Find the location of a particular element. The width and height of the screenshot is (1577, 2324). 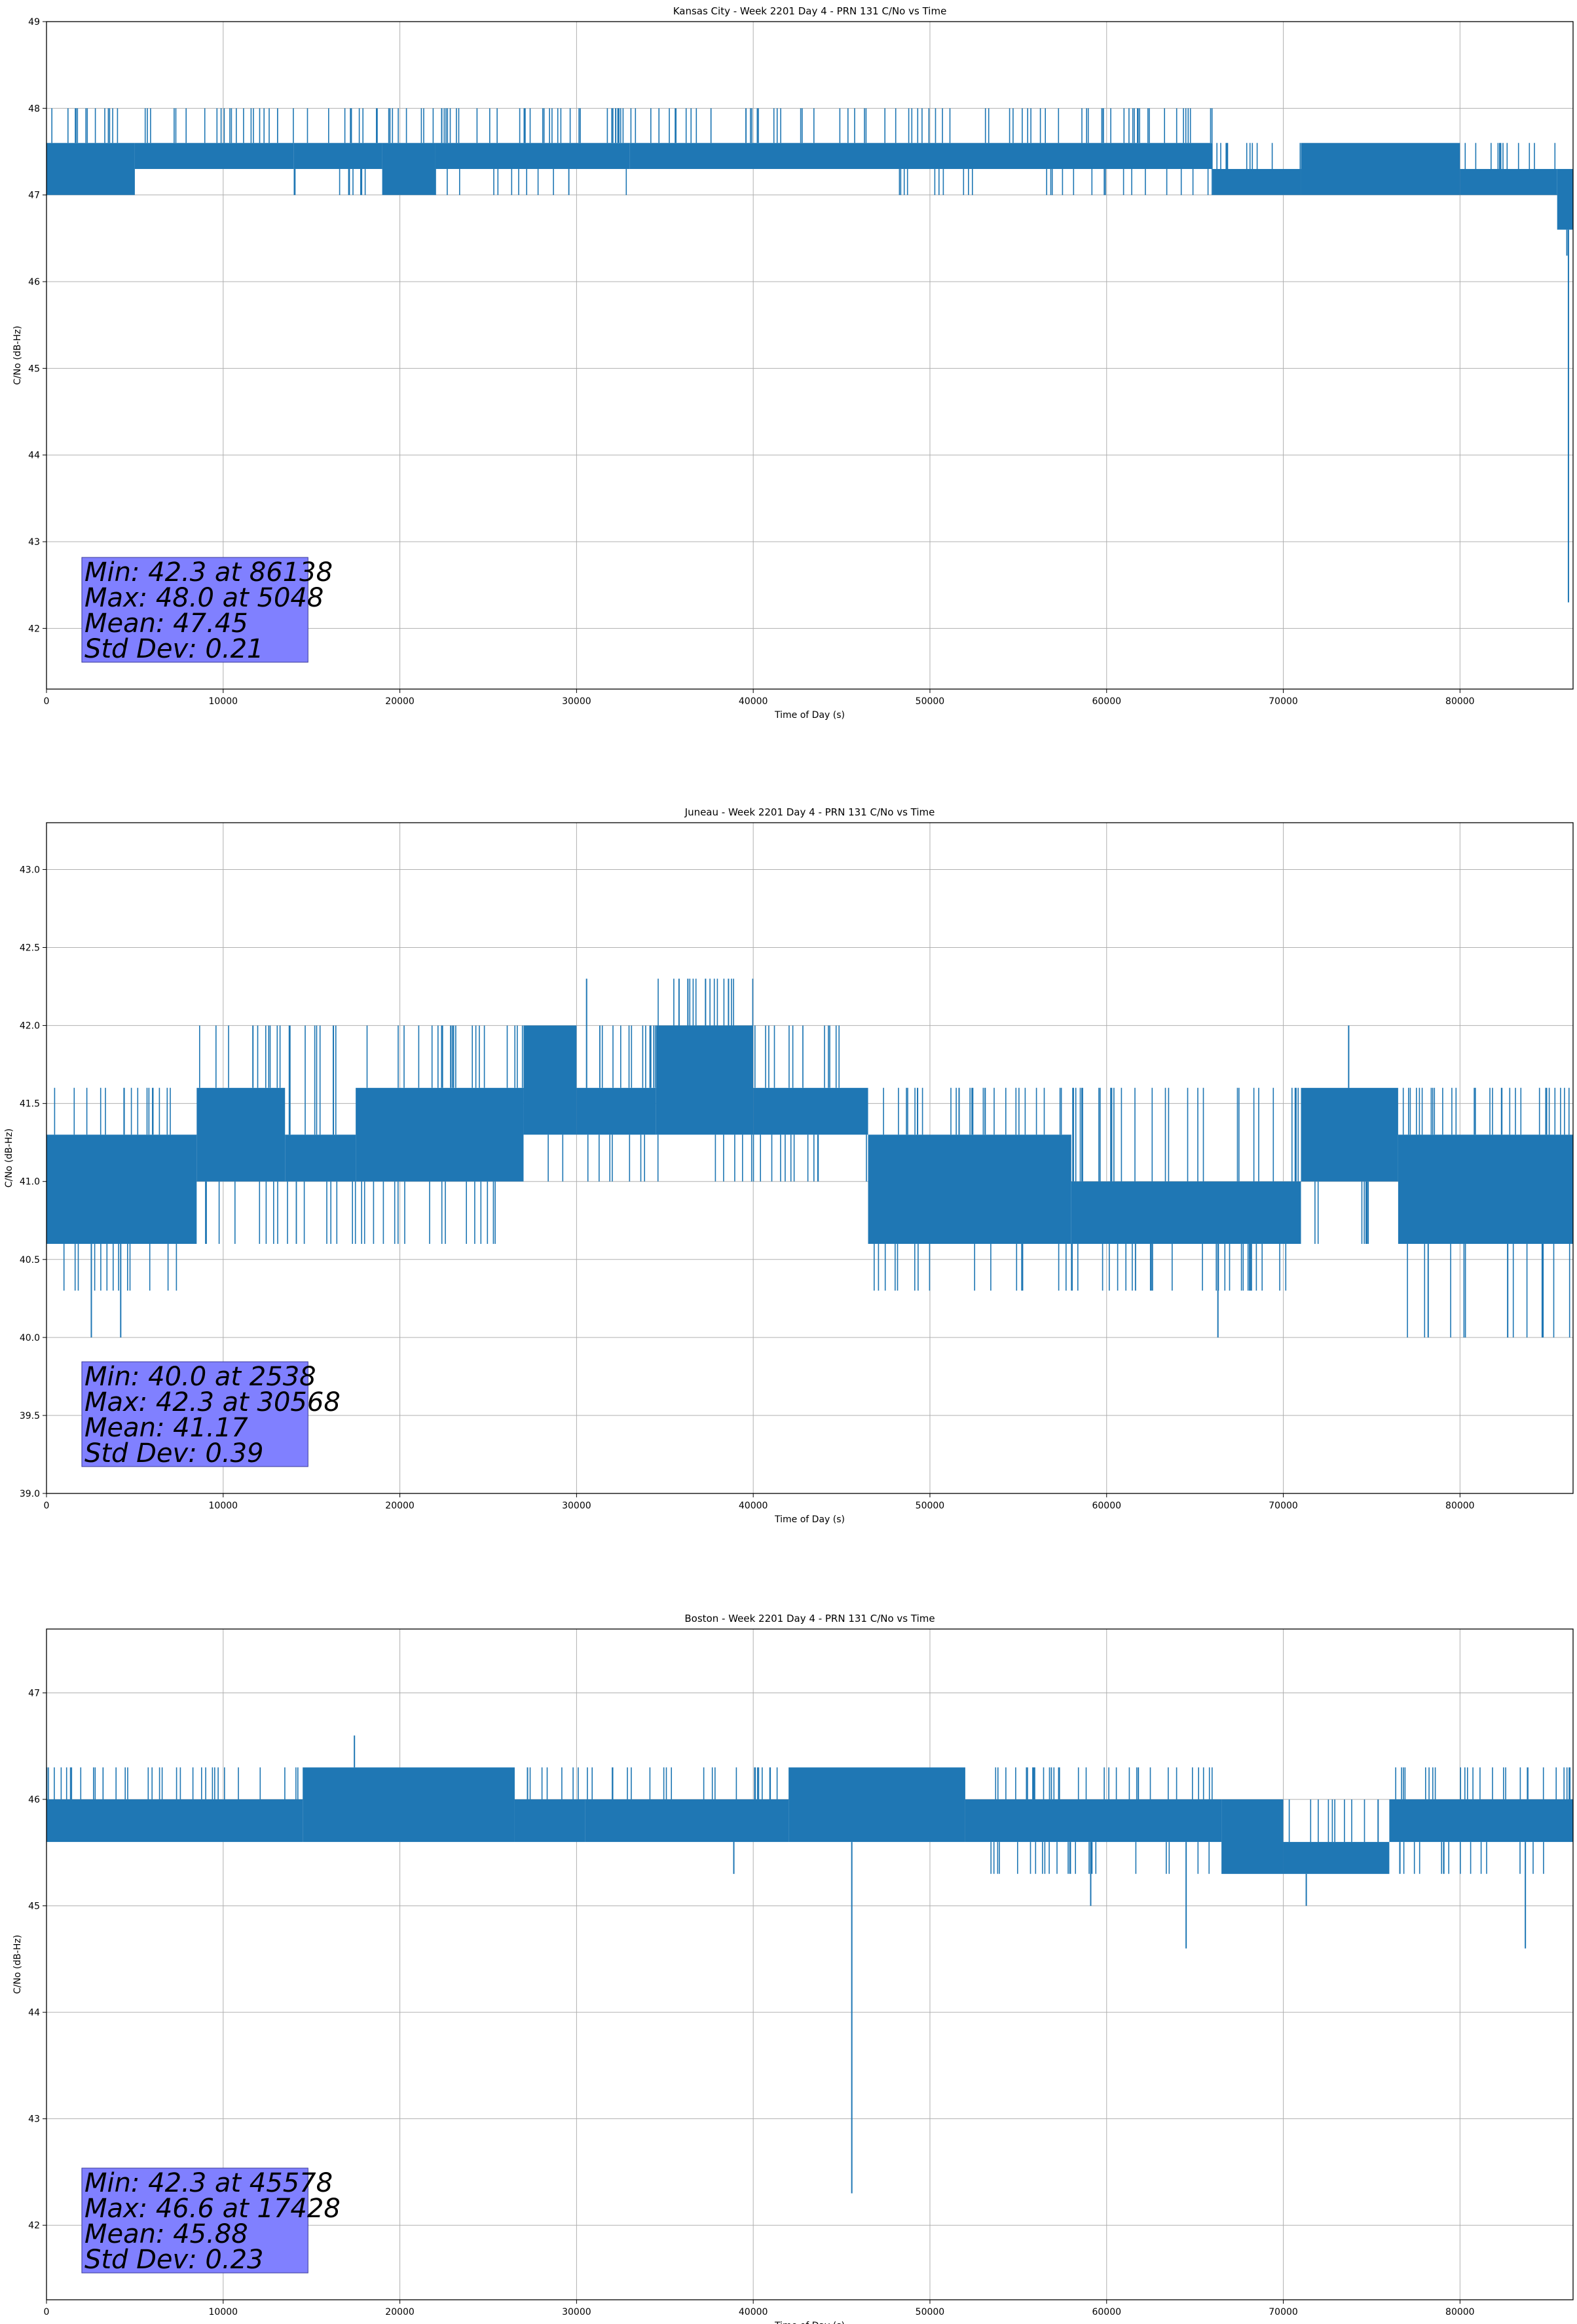

y-tick-label: 42 is located at coordinates (34, 629).